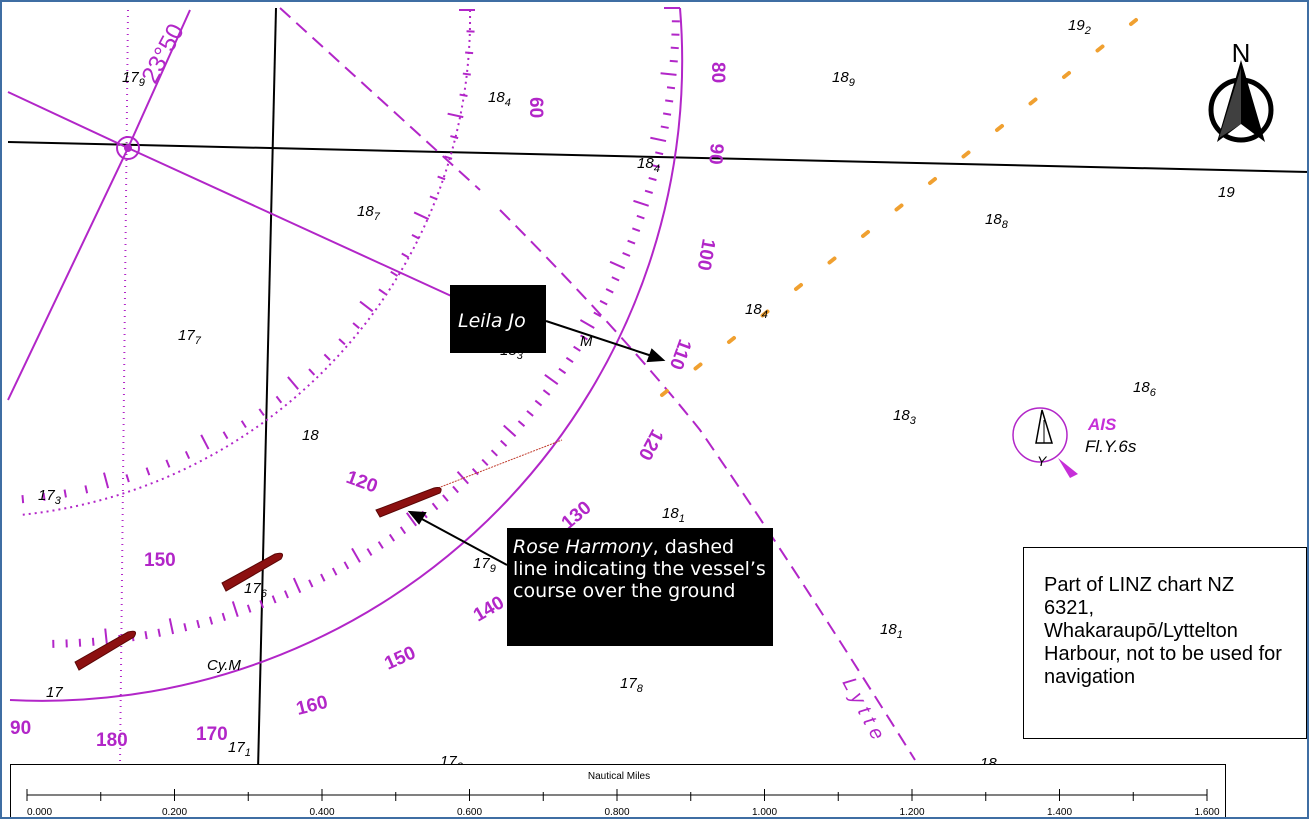 Image resolution: width=1309 pixels, height=819 pixels. I want to click on scale-label: 1.400, so click(1059, 812).